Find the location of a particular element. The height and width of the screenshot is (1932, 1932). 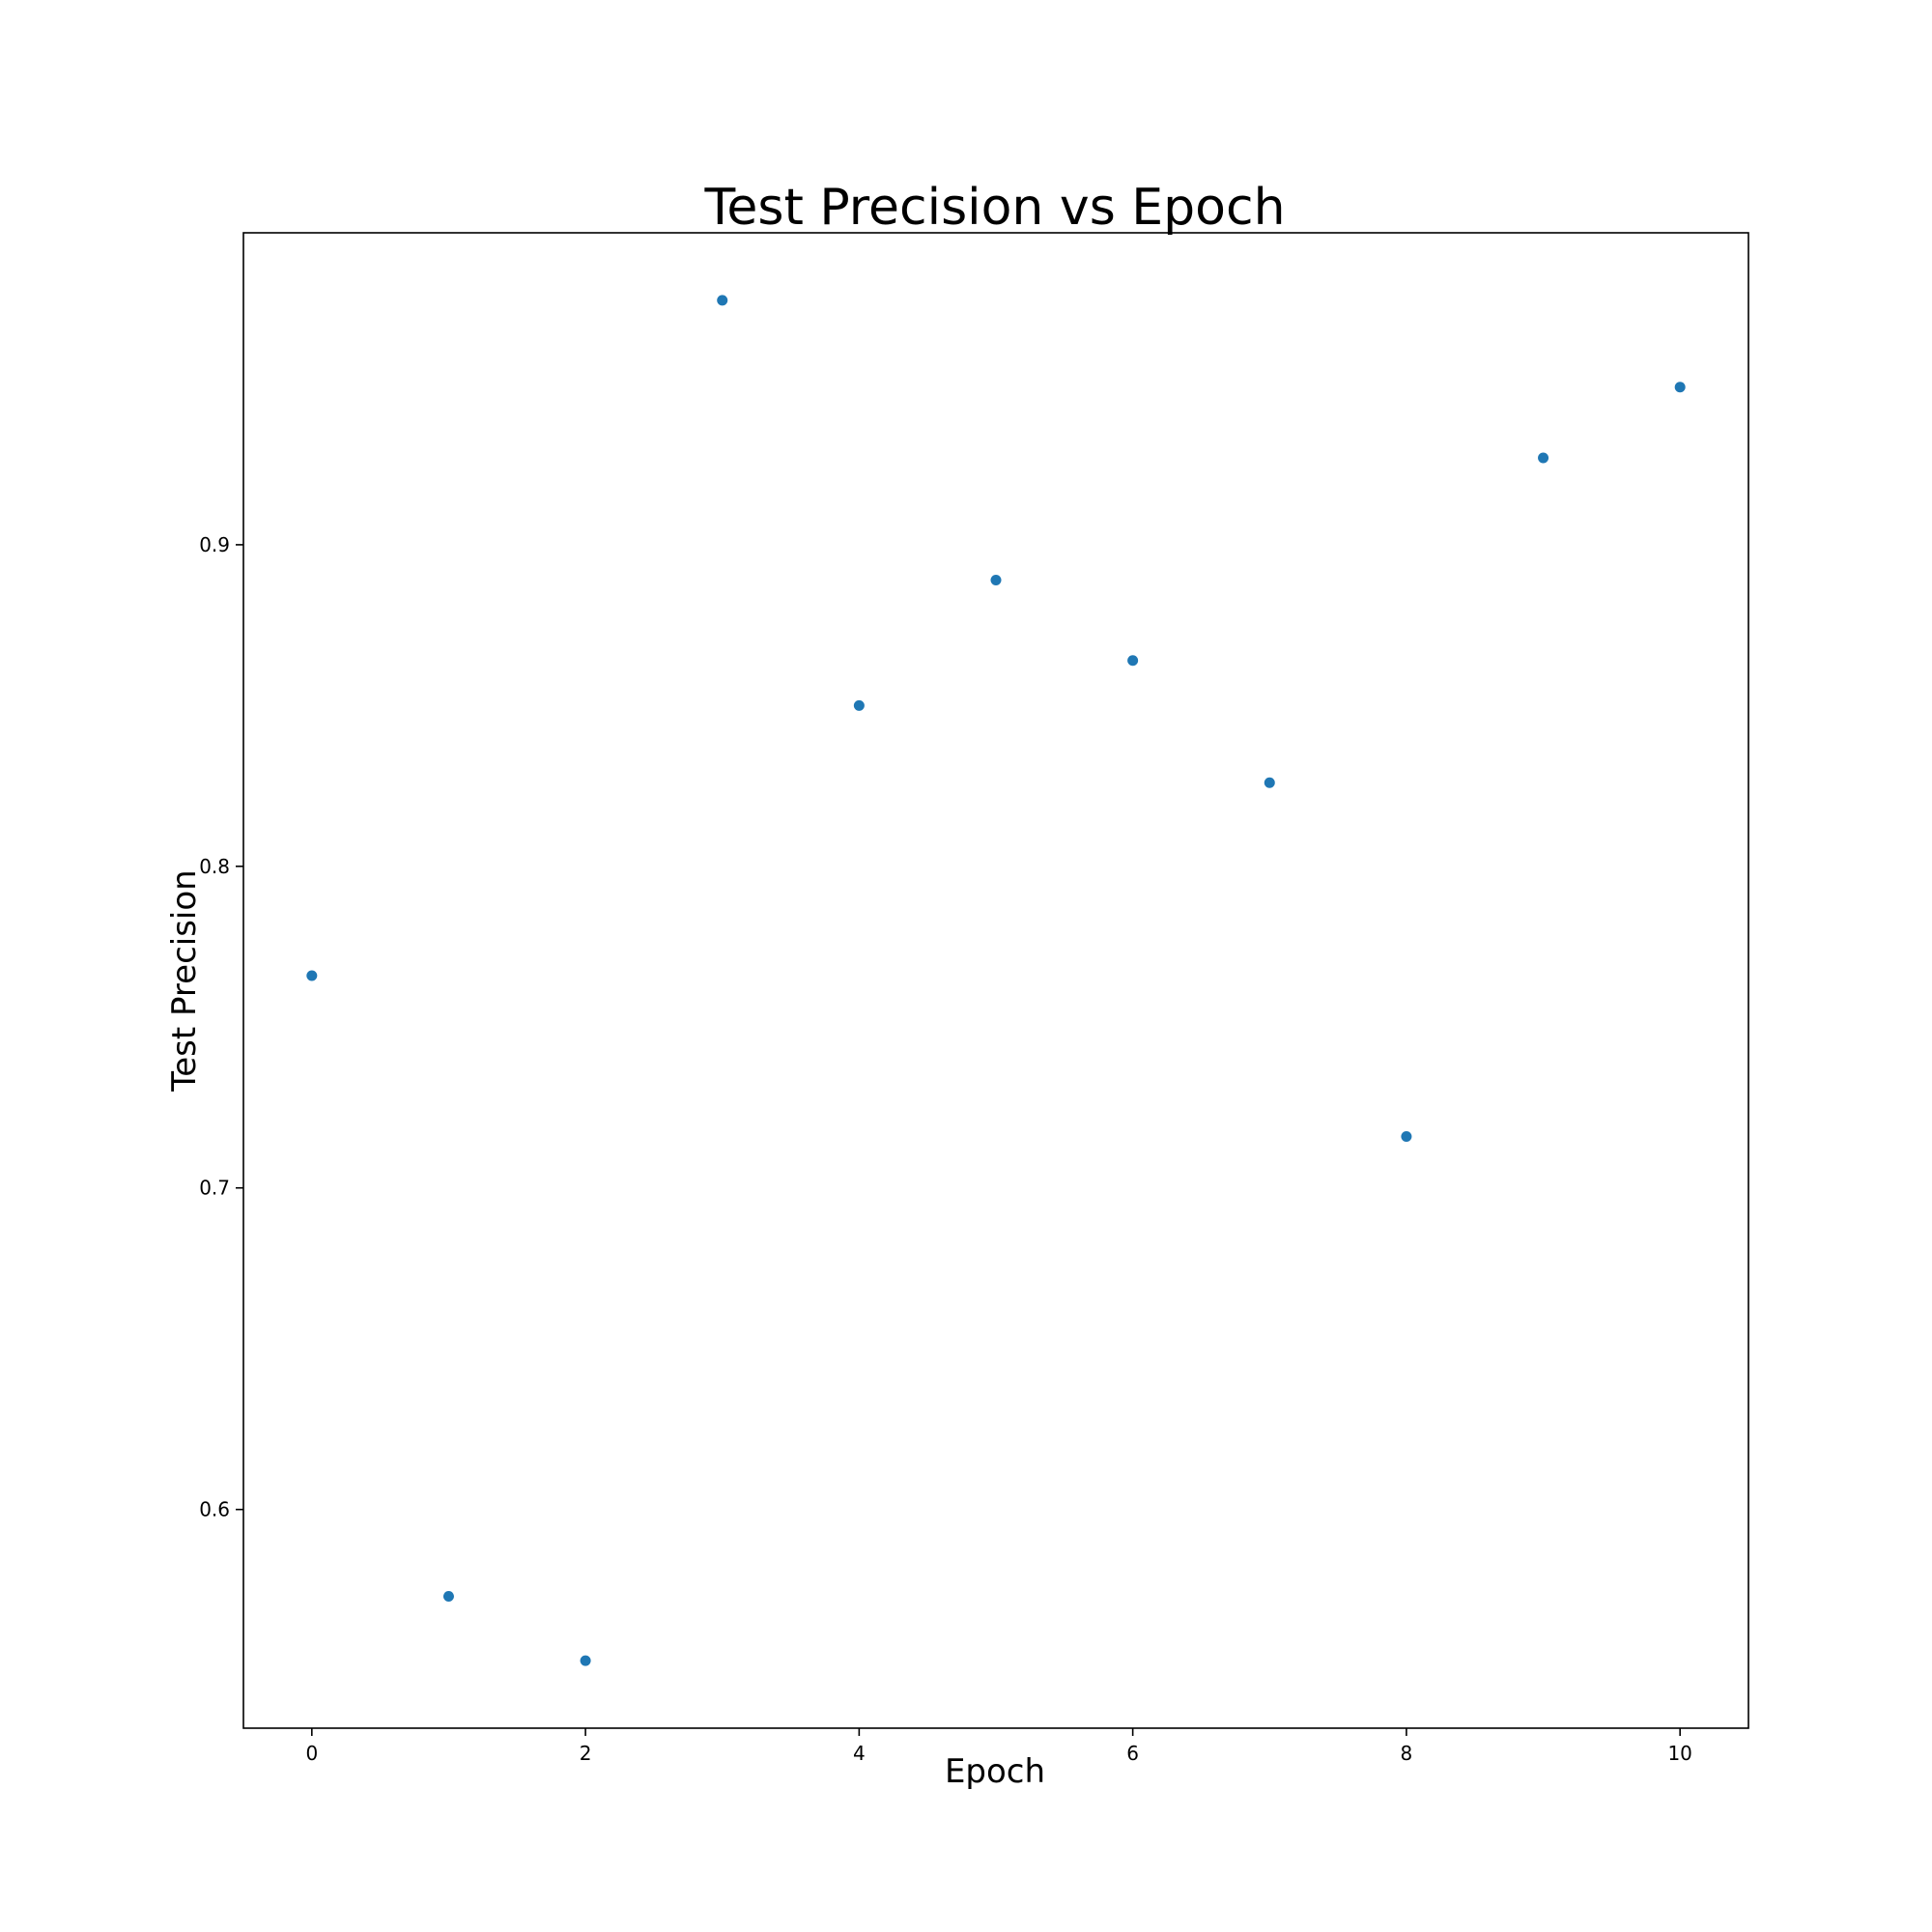

y-tick-label: 0.9 is located at coordinates (214, 544).